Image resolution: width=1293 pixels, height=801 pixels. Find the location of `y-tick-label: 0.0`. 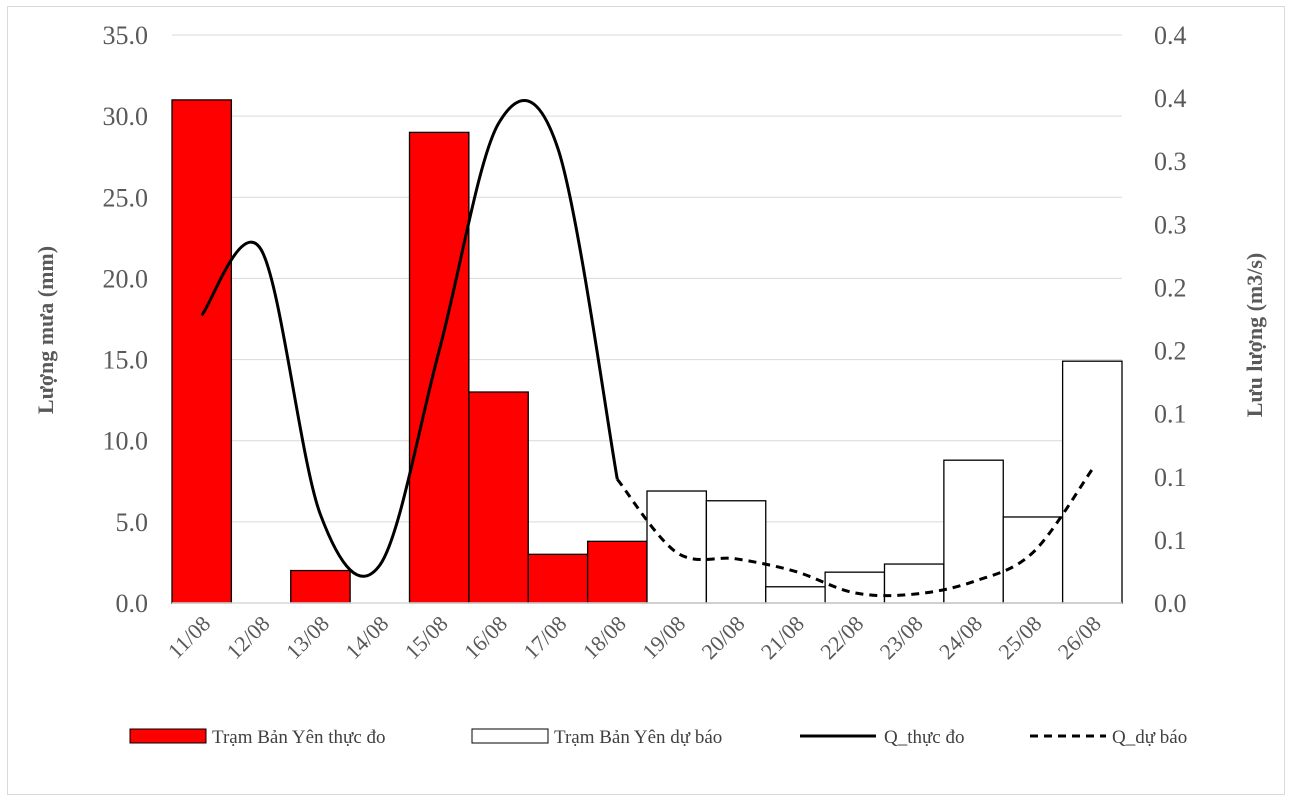

y-tick-label: 0.0 is located at coordinates (132, 603).